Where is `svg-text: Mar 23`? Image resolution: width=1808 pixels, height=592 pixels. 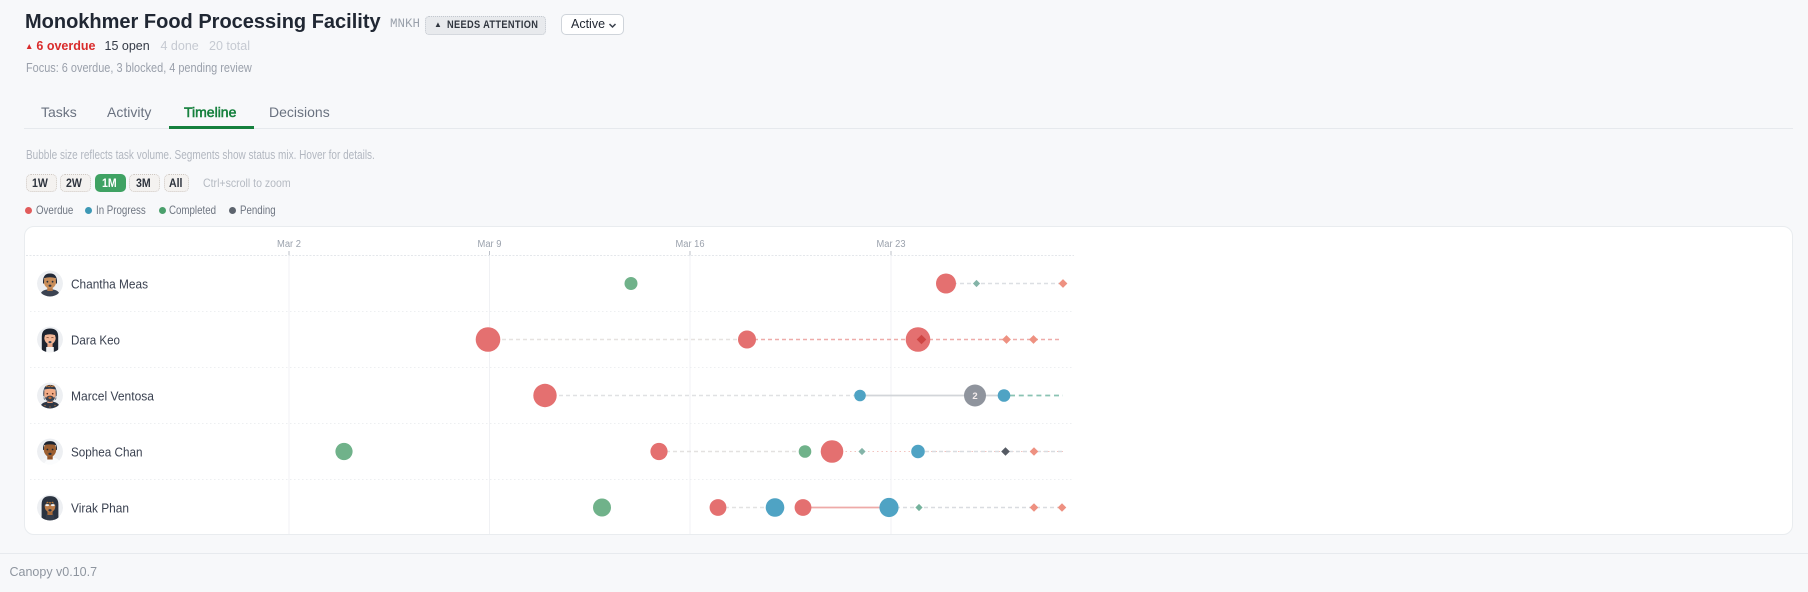
svg-text: Mar 23 is located at coordinates (891, 244).